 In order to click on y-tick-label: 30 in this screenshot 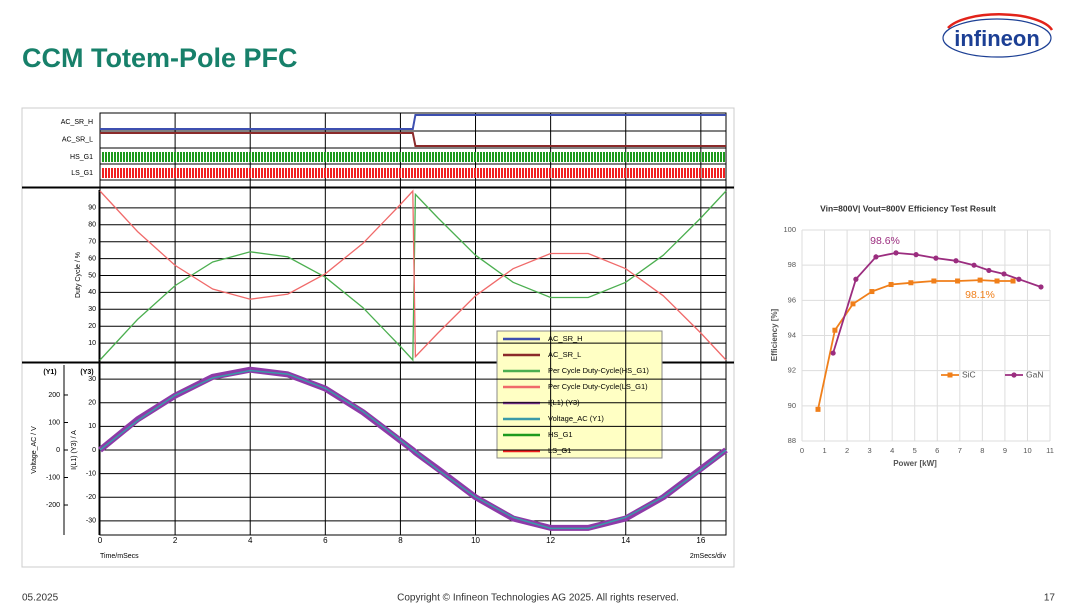, I will do `click(92, 309)`.